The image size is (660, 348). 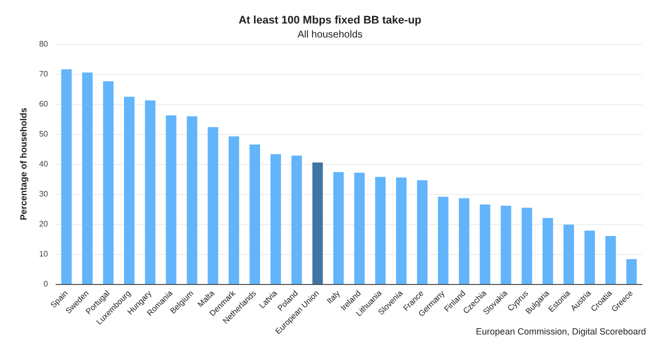 What do you see at coordinates (44, 134) in the screenshot?
I see `y-tick-label: 50` at bounding box center [44, 134].